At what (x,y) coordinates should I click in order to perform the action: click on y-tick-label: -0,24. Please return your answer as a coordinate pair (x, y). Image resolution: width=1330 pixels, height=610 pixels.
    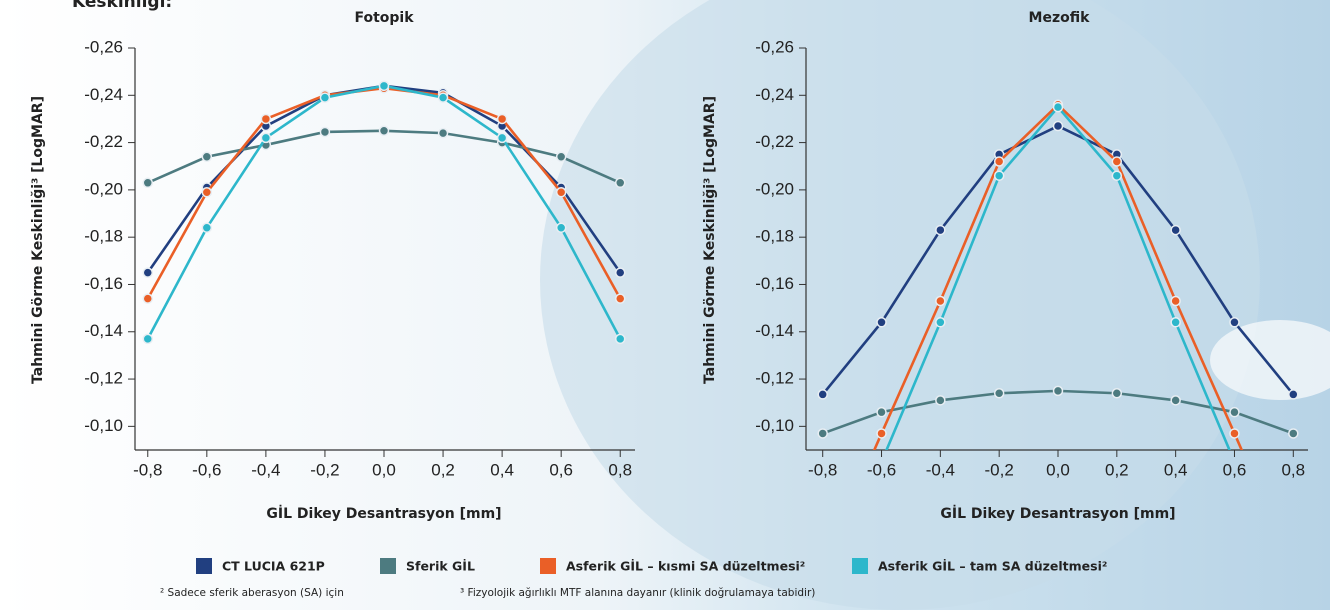
    Looking at the image, I should click on (774, 94).